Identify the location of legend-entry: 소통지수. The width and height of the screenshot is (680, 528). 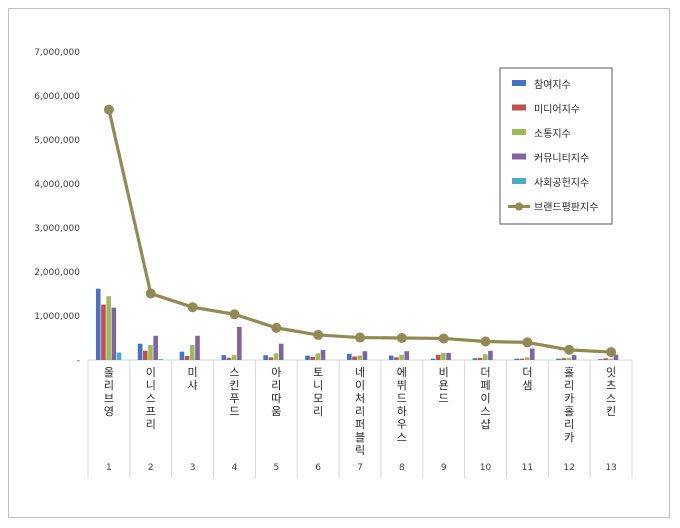
(552, 134).